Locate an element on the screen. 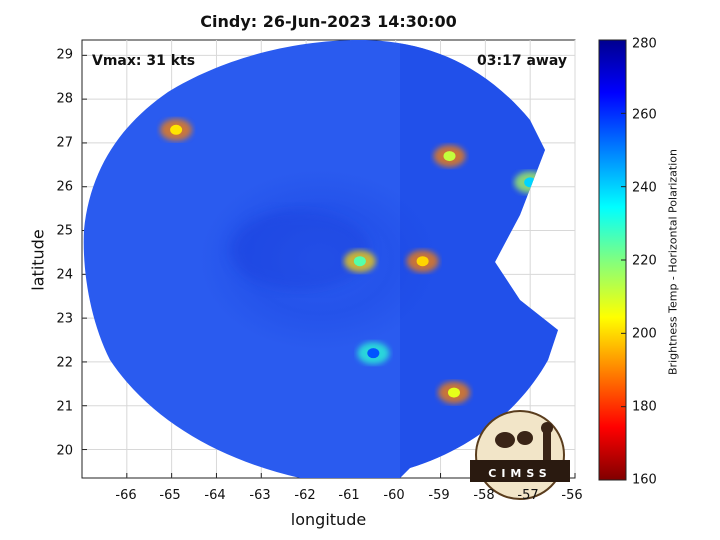 Image resolution: width=720 pixels, height=540 pixels. vmax-label: Vmax: 31 kts is located at coordinates (144, 61).